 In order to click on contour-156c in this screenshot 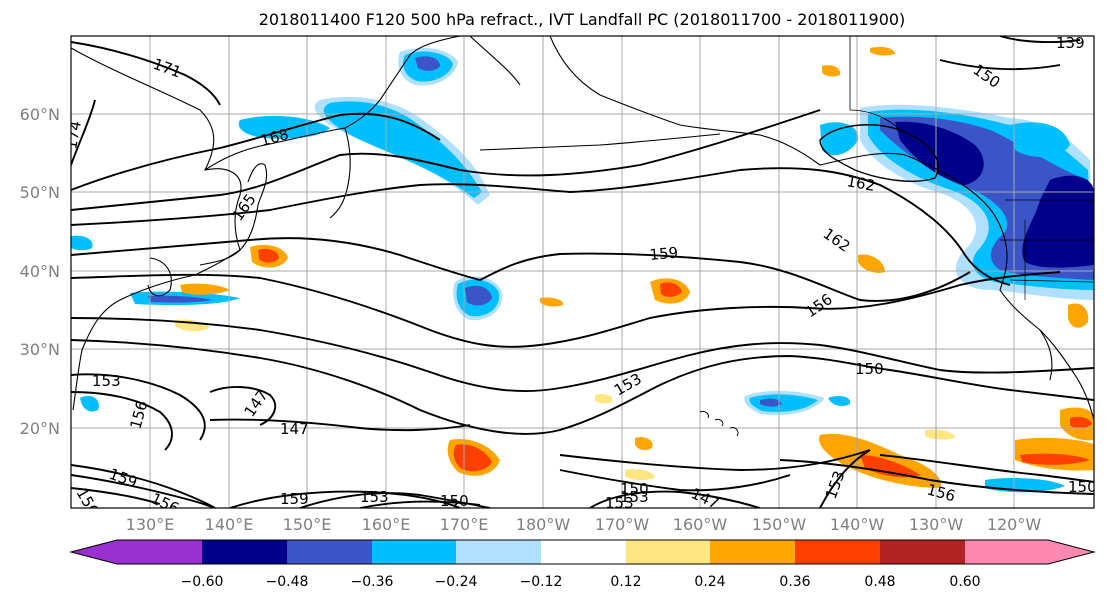, I will do `click(936, 477)`.